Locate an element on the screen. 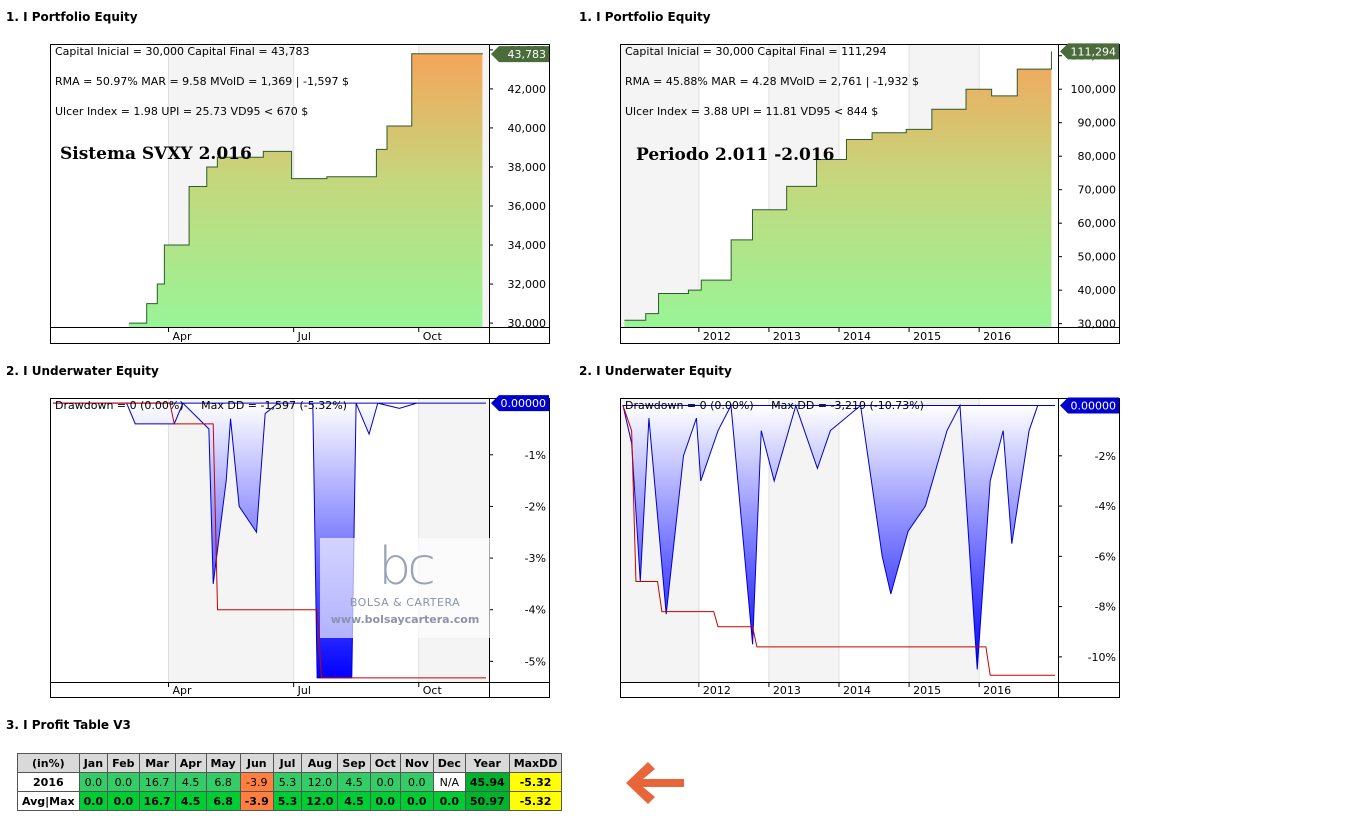 This screenshot has height=824, width=1349. y-tick-label: 32,000 is located at coordinates (527, 284).